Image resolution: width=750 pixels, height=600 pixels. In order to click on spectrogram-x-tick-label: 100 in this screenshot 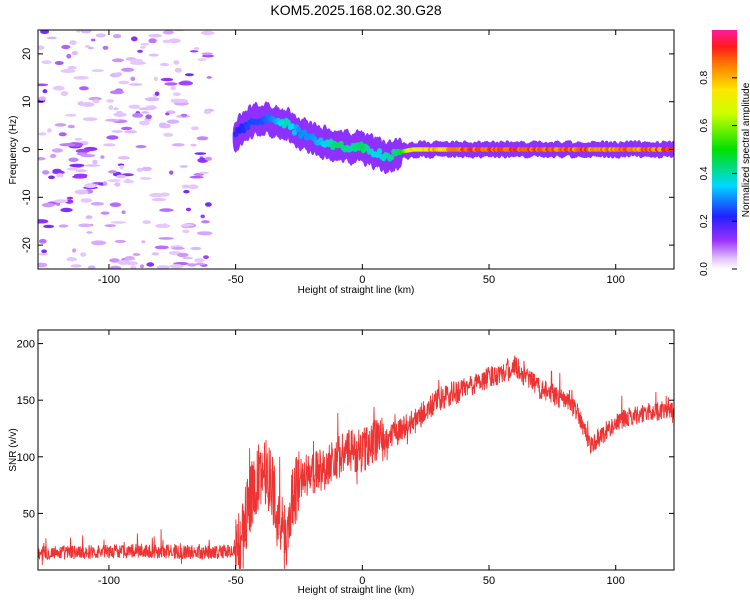, I will do `click(616, 280)`.